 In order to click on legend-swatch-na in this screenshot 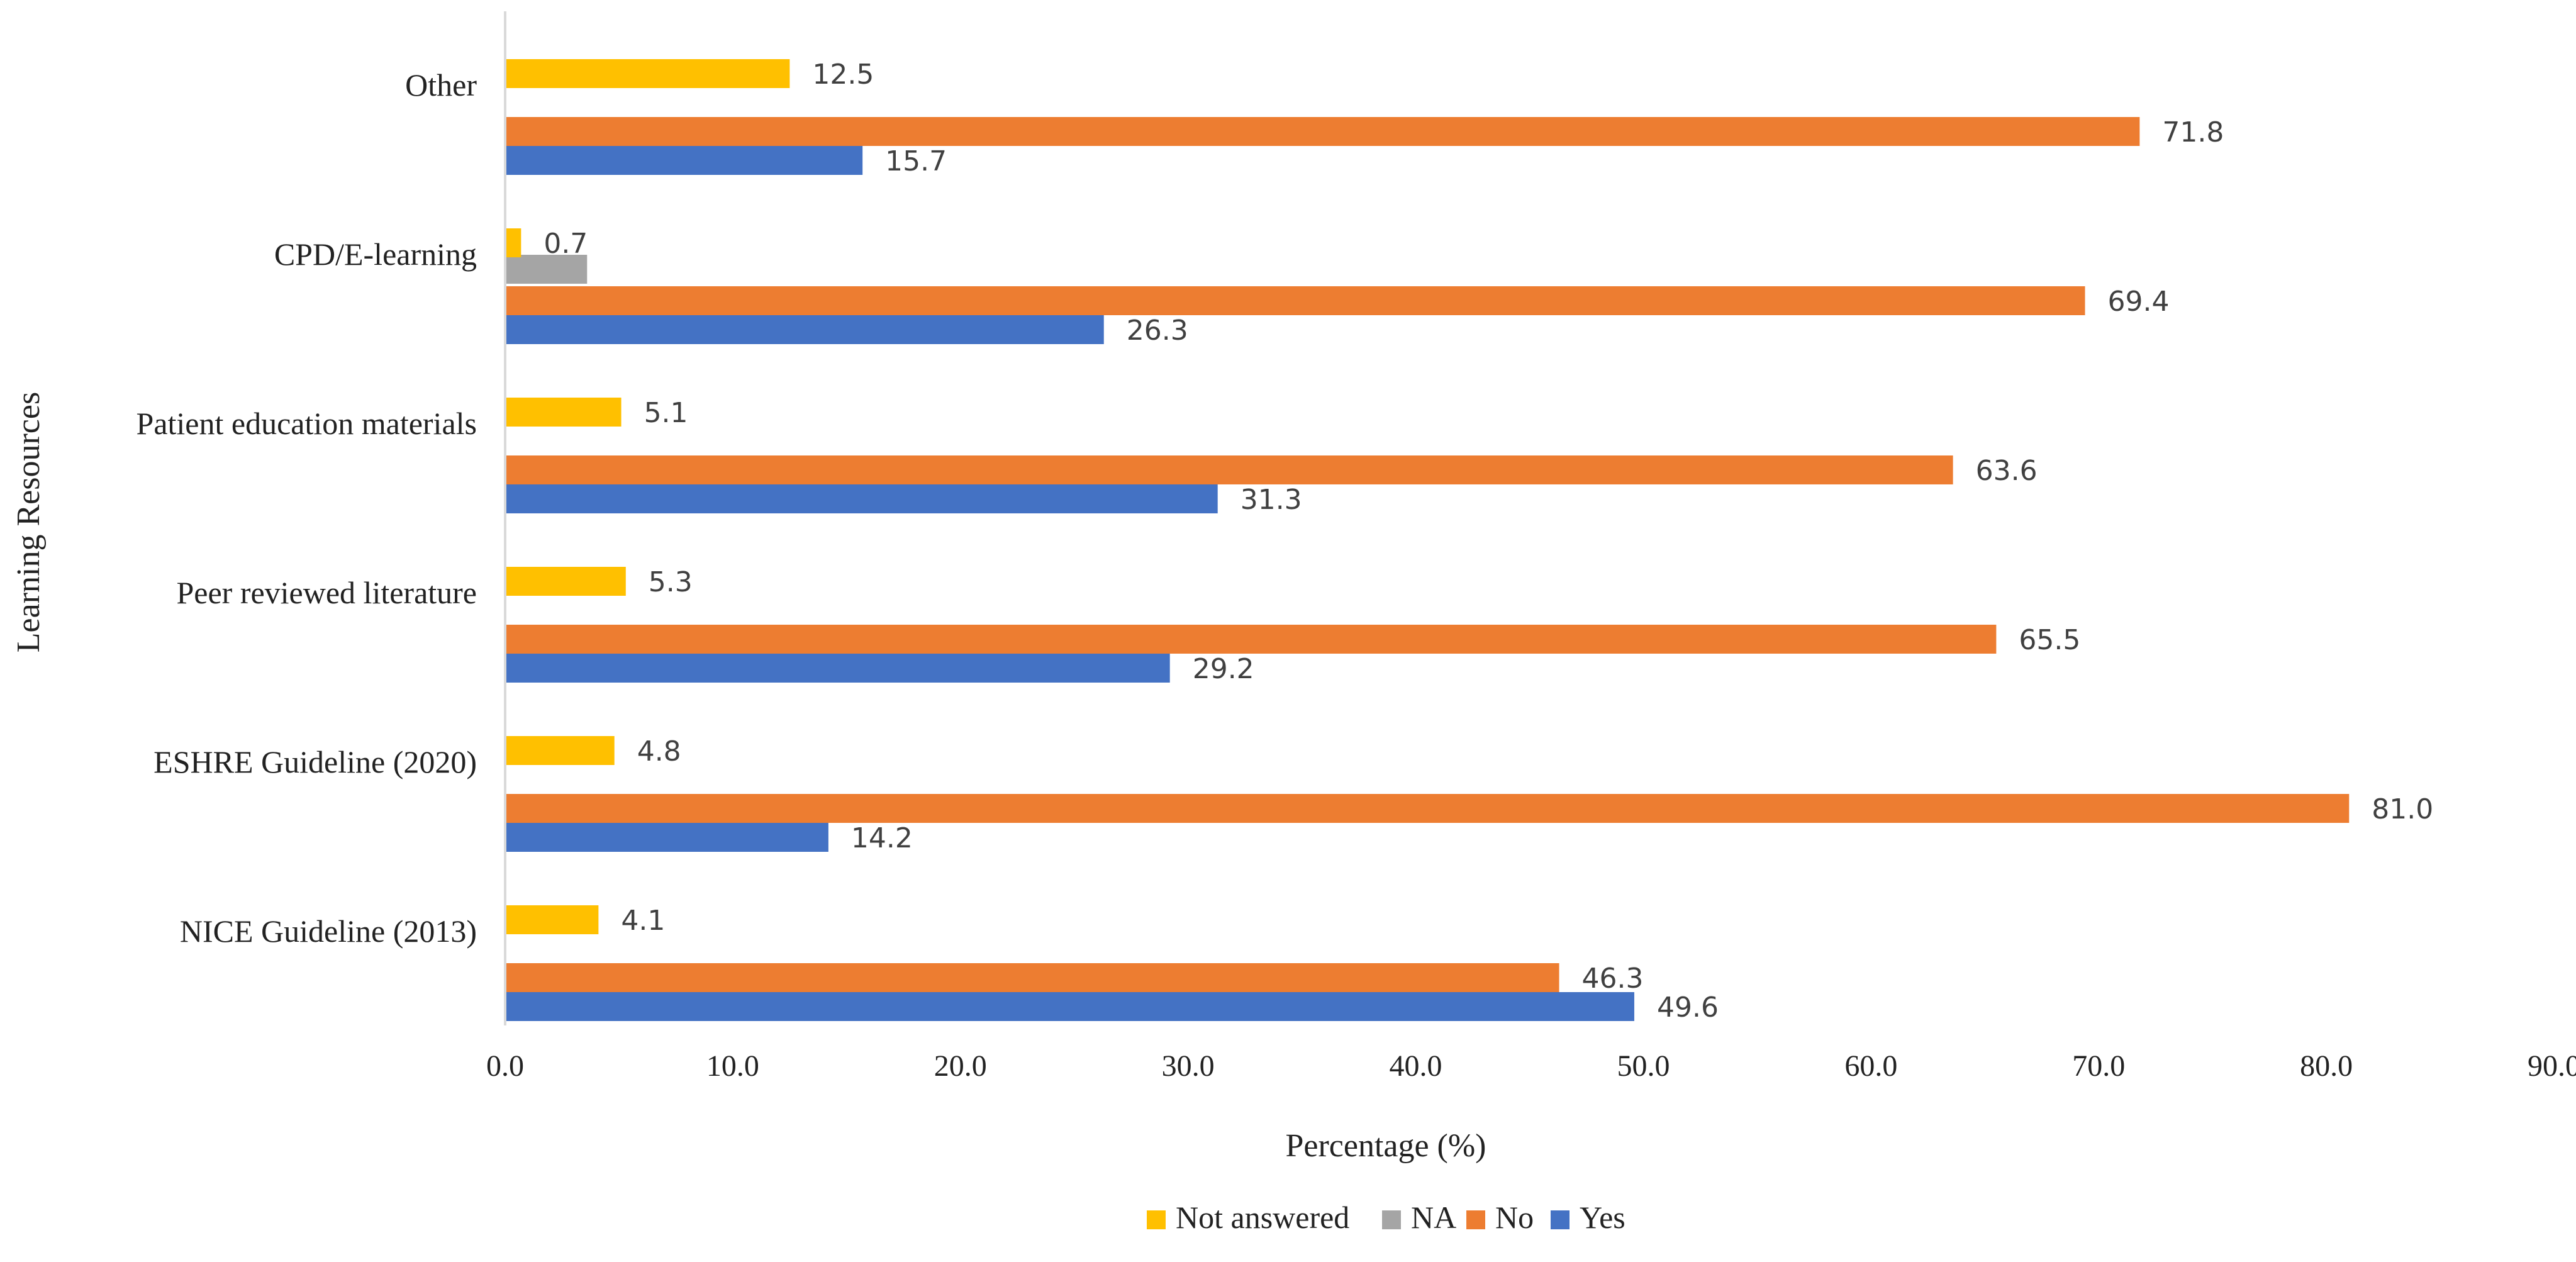, I will do `click(1391, 1219)`.